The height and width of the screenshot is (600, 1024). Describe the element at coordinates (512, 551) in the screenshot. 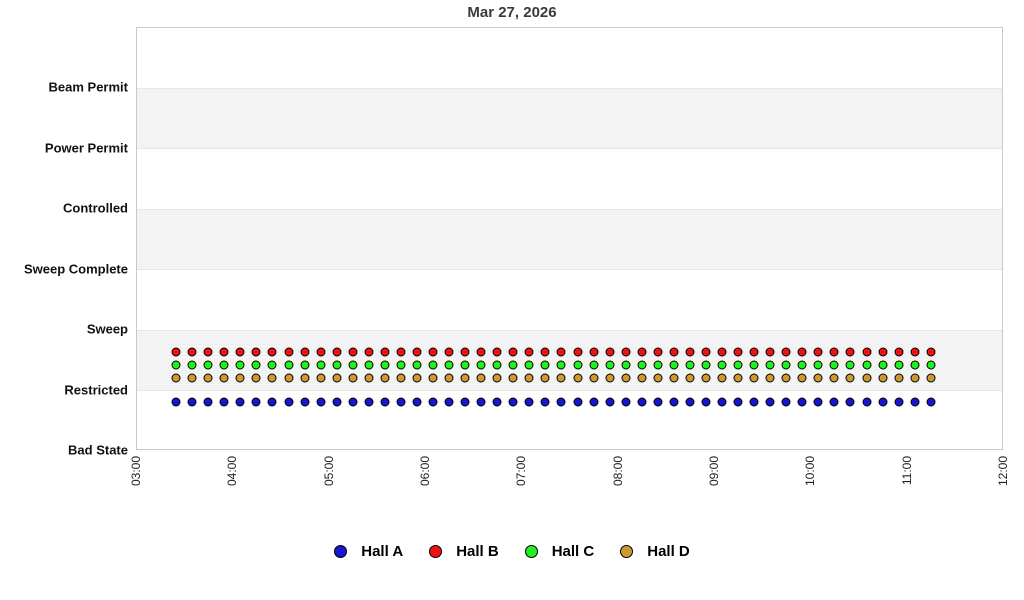

I see `legend: Hall A Hall B Hall C Hall D` at that location.